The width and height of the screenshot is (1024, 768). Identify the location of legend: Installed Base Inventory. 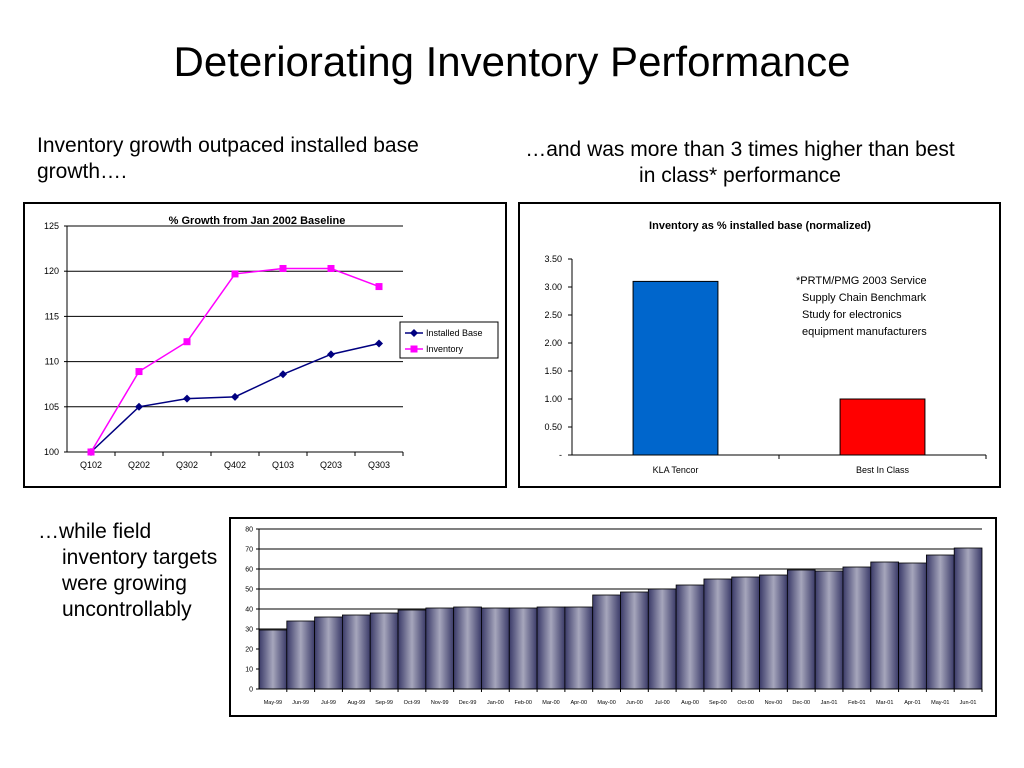
(449, 340).